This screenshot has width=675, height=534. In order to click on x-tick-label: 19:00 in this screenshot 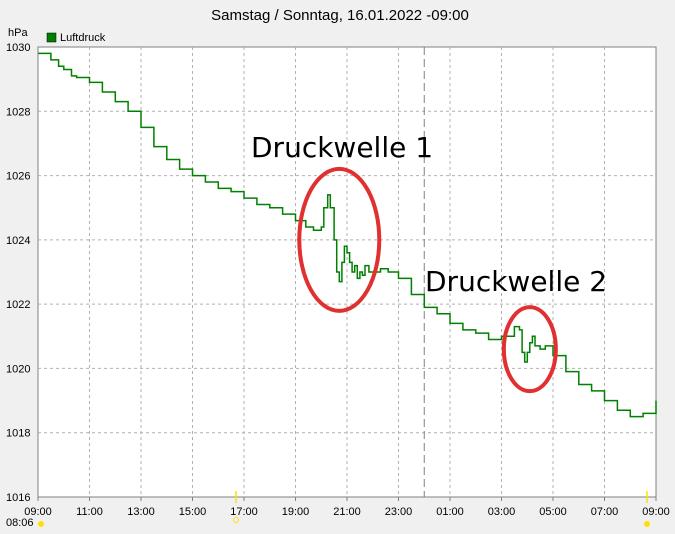, I will do `click(296, 512)`.